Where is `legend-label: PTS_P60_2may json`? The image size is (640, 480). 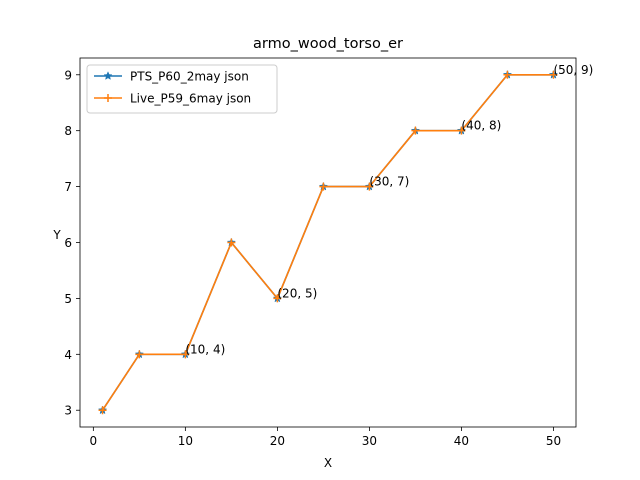 legend-label: PTS_P60_2may json is located at coordinates (189, 77).